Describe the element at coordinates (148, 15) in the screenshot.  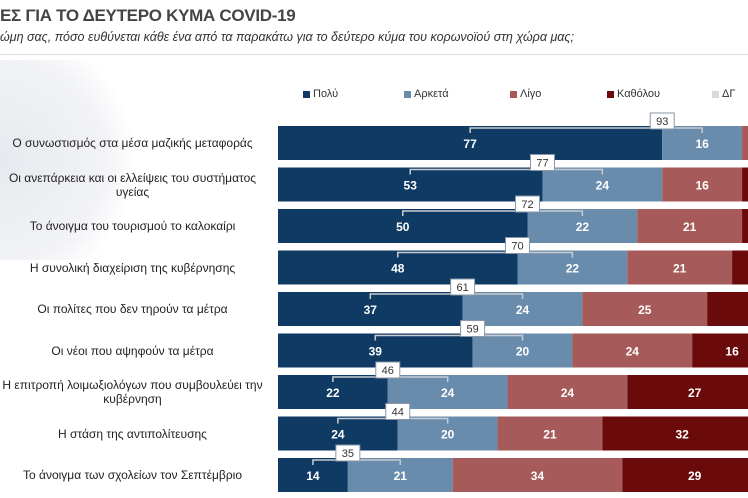
I see `page-title: ΕΣ ΓΙΑ ΤΟ ΔΕΥΤΕΡΟ ΚΥΜΑ COVID-19` at that location.